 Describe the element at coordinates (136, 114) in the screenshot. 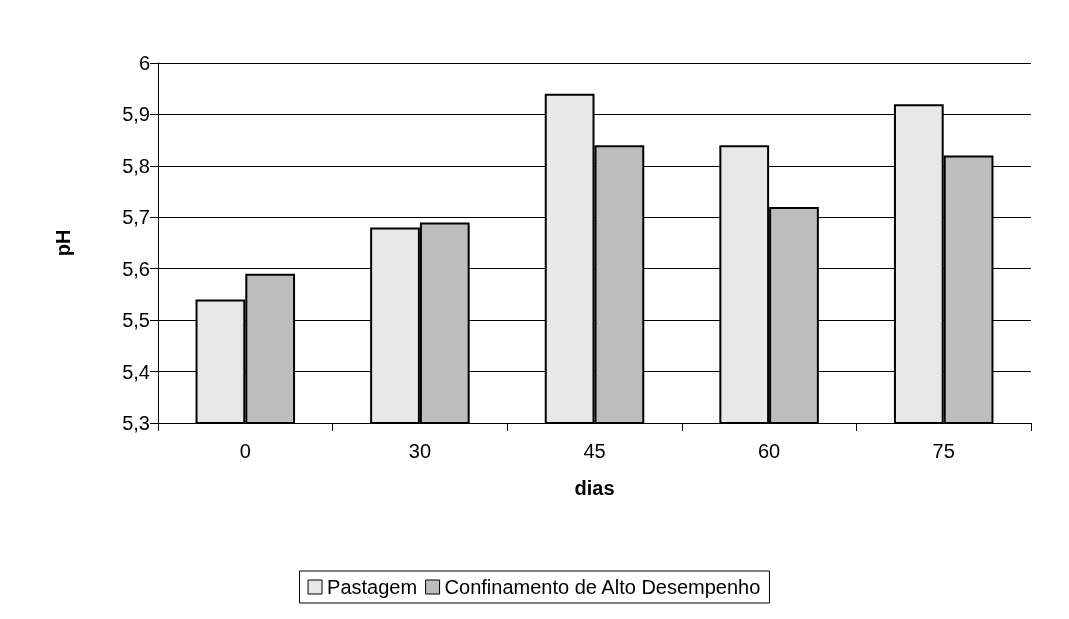

I see `y-tick-label: 5,9` at that location.